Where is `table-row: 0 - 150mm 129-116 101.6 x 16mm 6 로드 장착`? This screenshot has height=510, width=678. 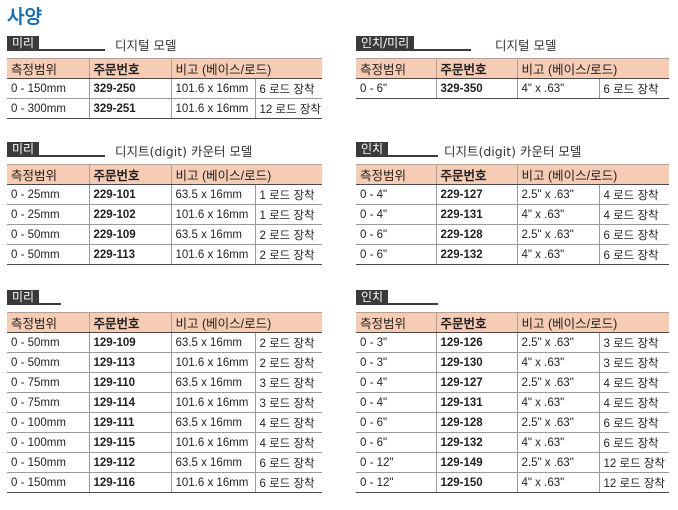
table-row: 0 - 150mm 129-116 101.6 x 16mm 6 로드 장착 is located at coordinates (164, 482).